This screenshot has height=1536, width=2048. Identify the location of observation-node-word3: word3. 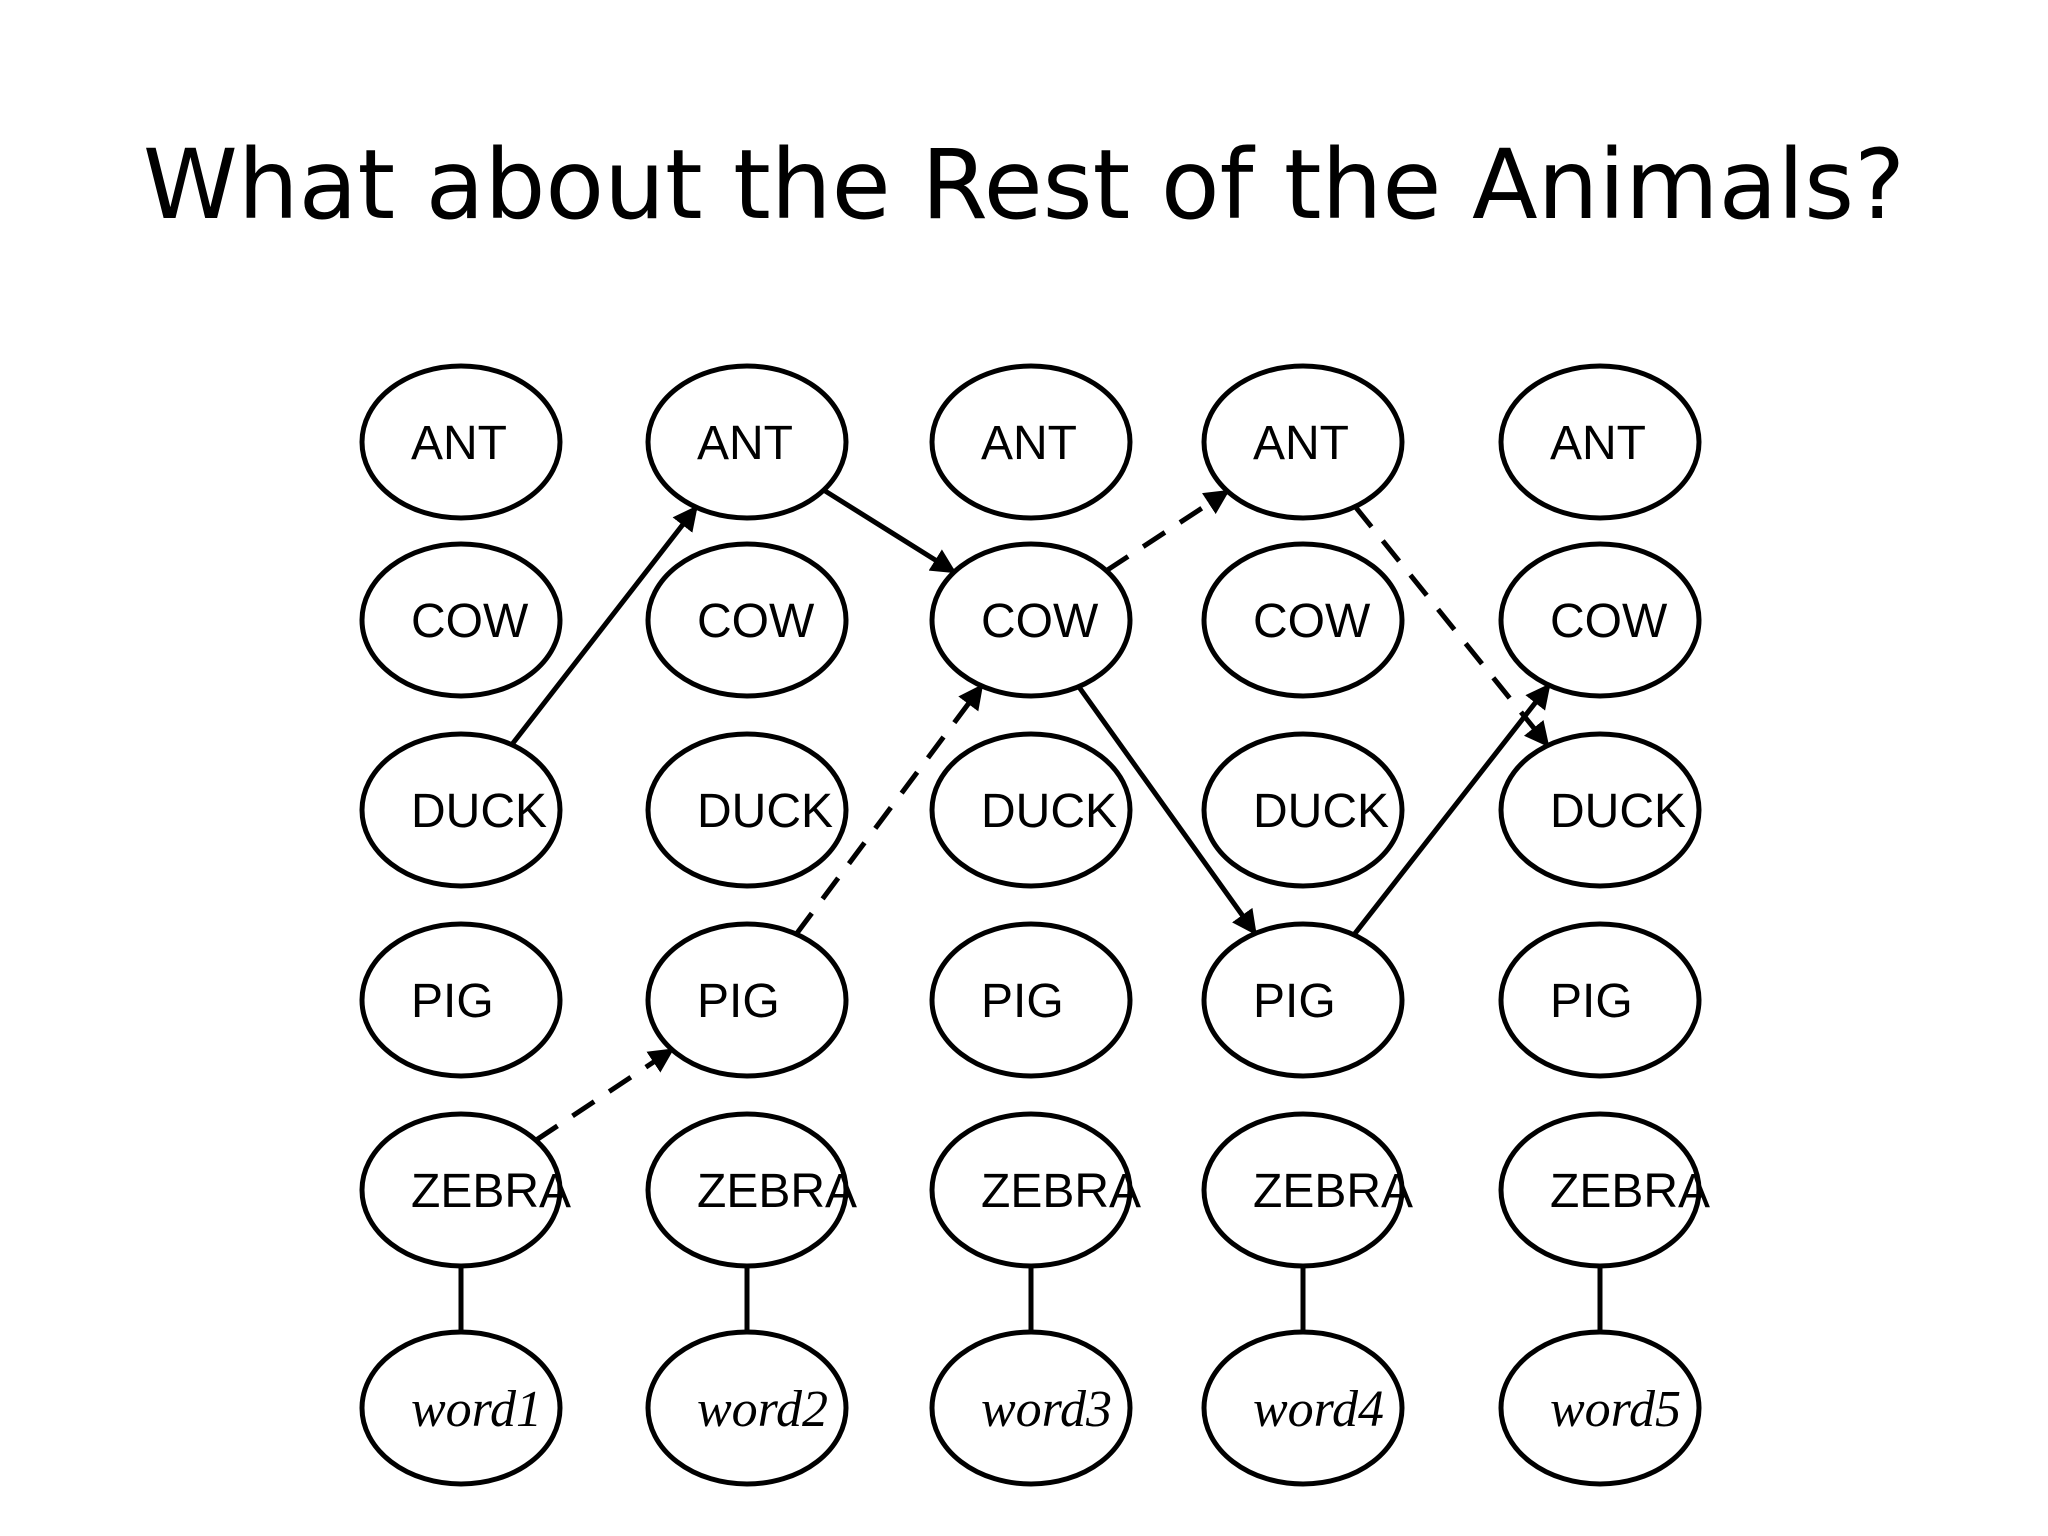
(1031, 1408).